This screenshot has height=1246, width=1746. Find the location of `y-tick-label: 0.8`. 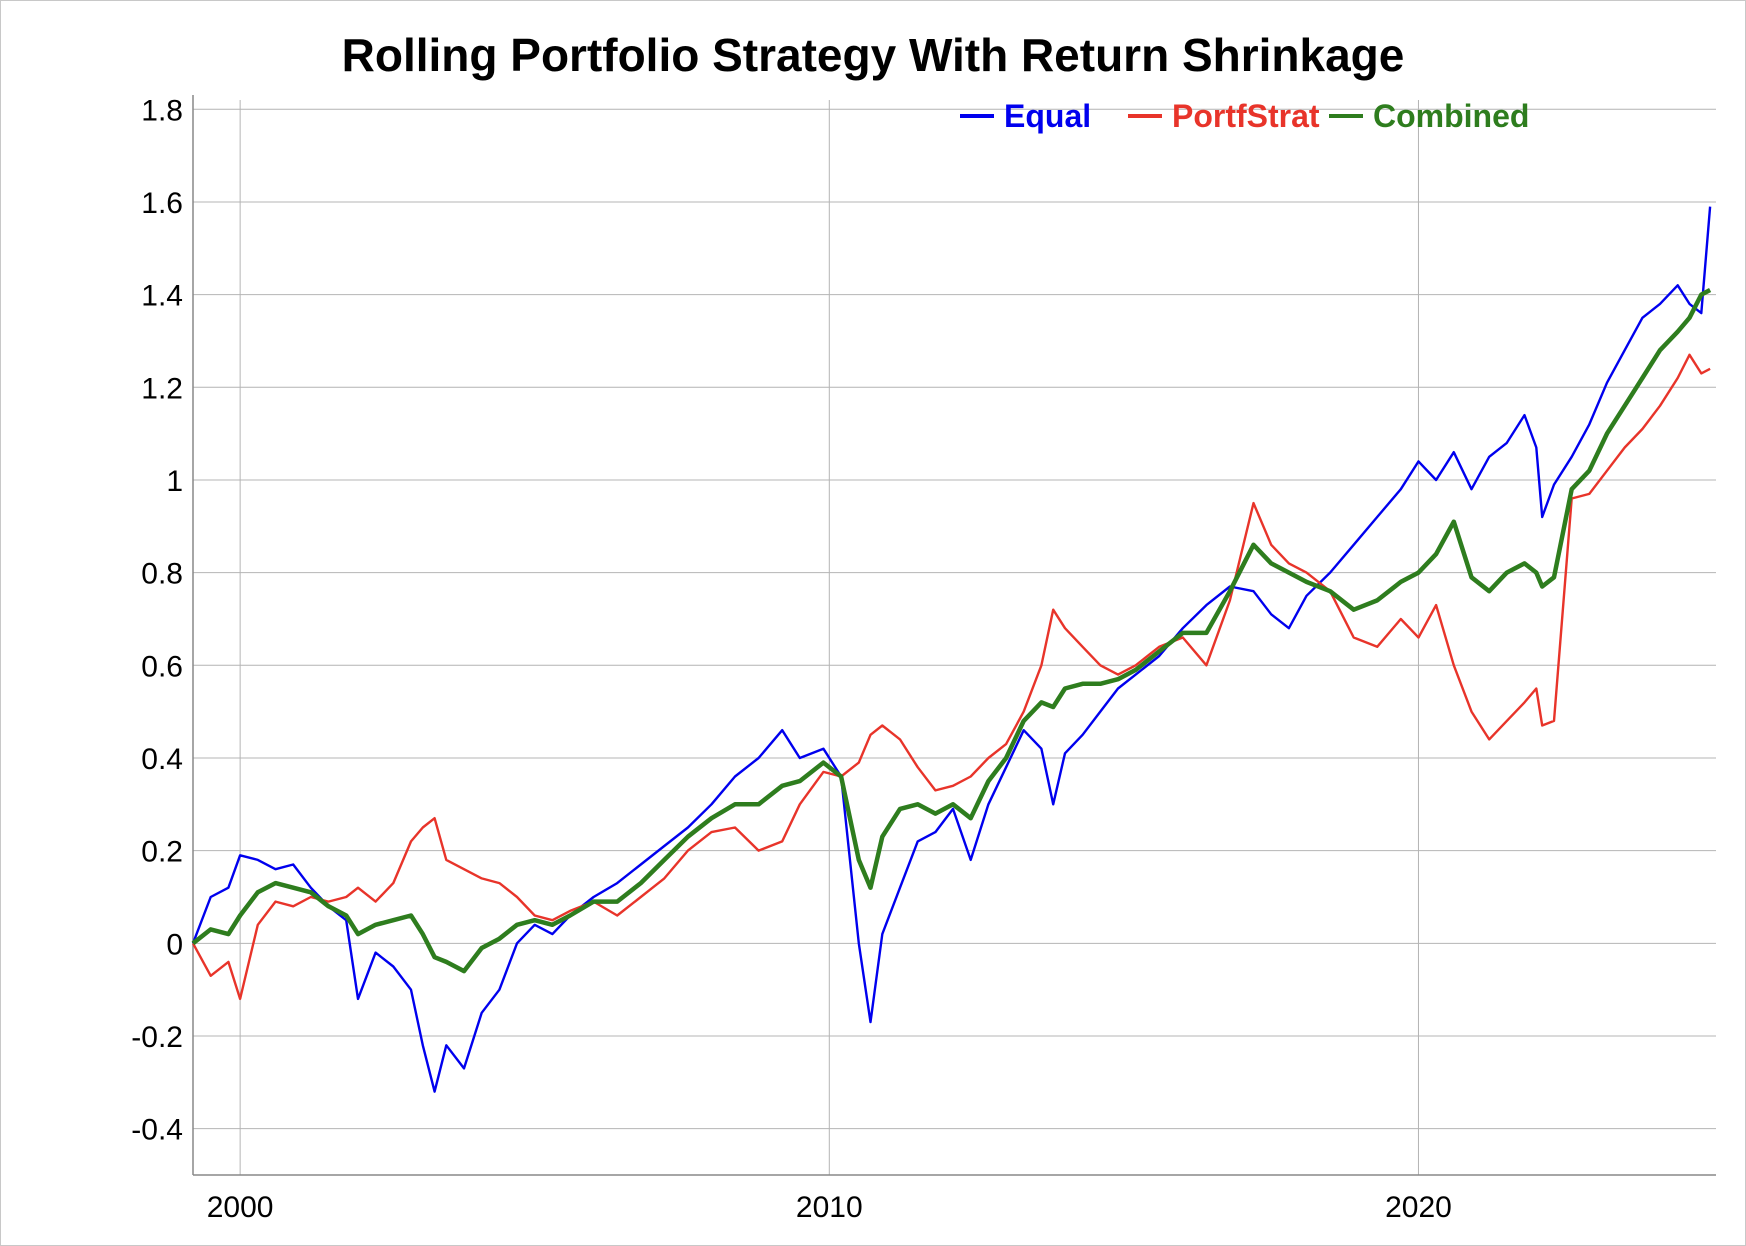

y-tick-label: 0.8 is located at coordinates (162, 574).